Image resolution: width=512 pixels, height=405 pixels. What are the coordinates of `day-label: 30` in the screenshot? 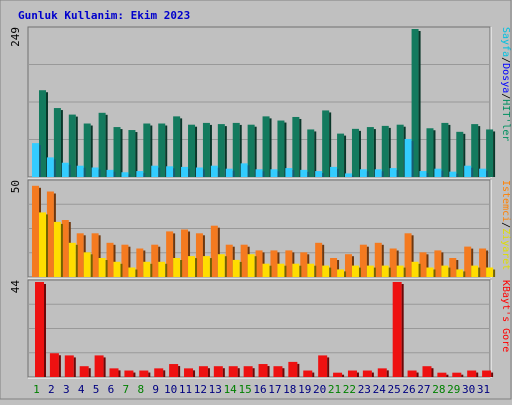 It's located at (468, 389).